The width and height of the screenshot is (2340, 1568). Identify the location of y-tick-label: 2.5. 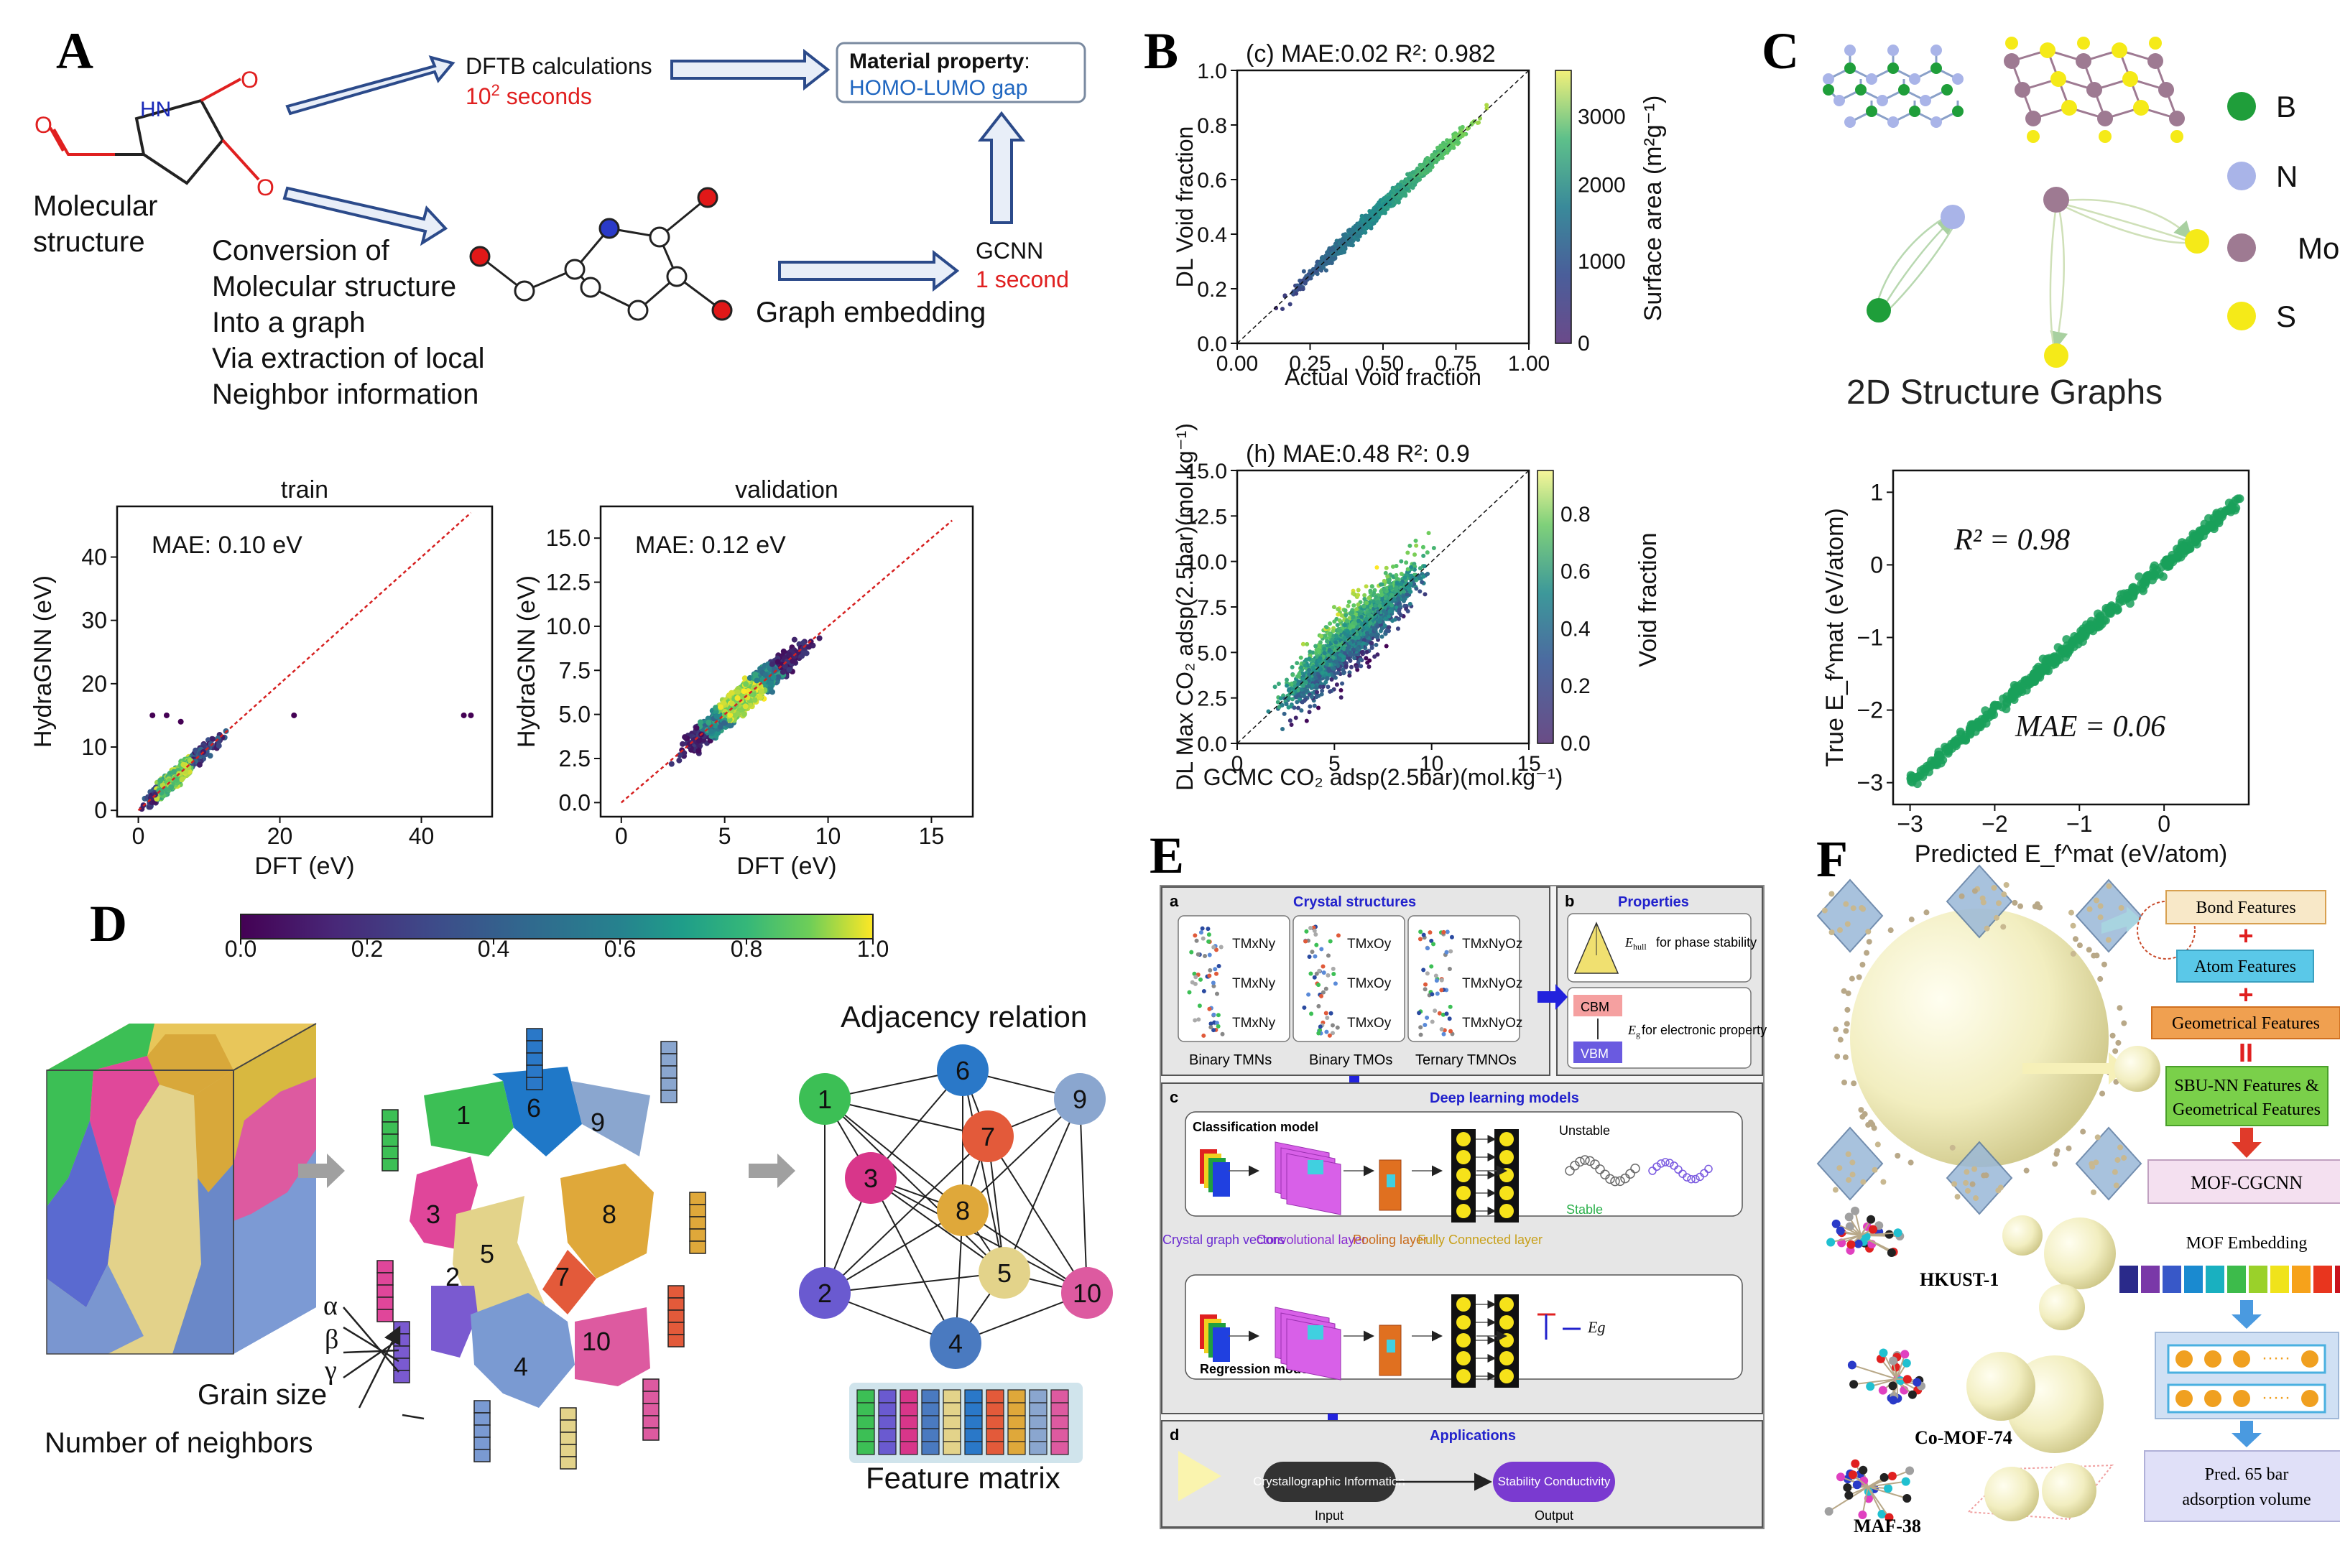
(575, 759).